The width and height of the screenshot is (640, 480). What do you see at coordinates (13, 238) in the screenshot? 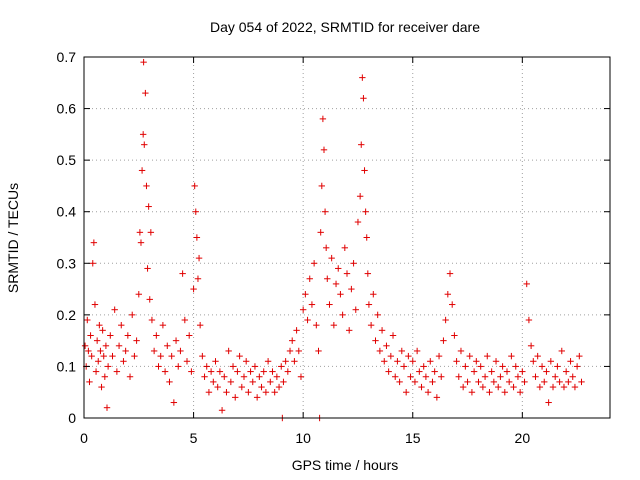
I see `y-axis-title: SRMTID / TECUs` at bounding box center [13, 238].